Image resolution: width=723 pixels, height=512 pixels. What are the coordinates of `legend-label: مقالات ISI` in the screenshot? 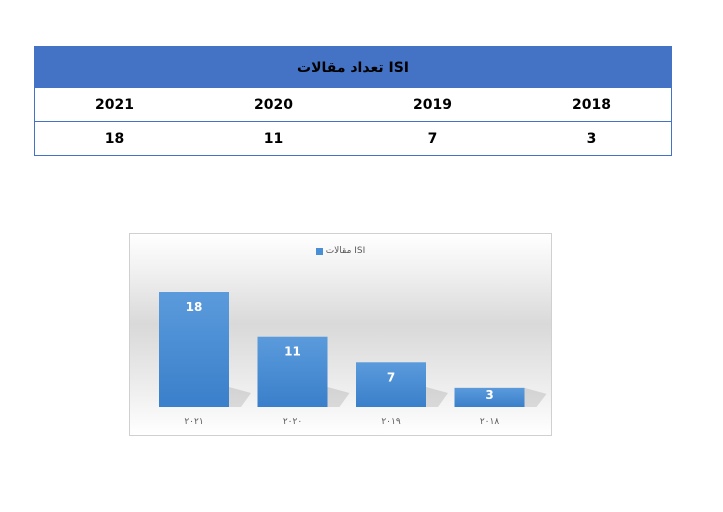 It's located at (345, 251).